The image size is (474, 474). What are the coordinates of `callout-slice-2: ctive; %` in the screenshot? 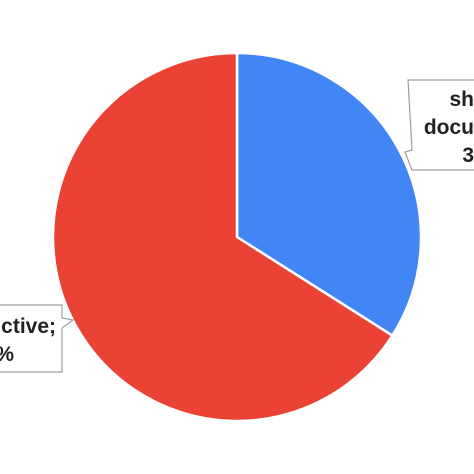 It's located at (37, 338).